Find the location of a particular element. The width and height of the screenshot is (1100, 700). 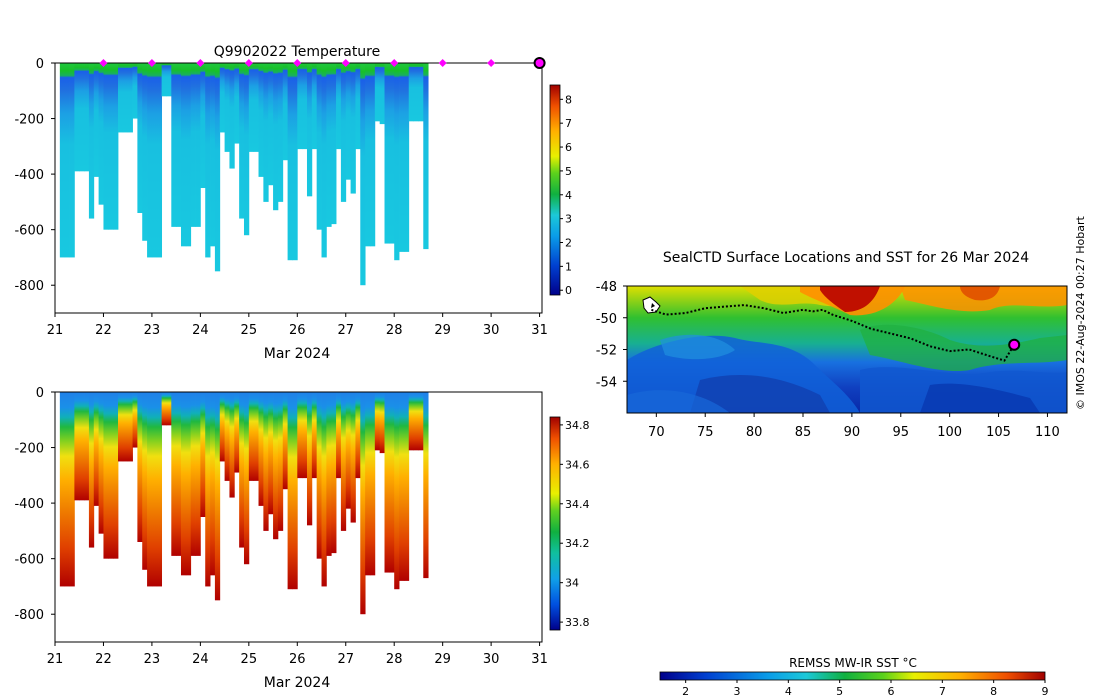

y-tick-label: -48 is located at coordinates (606, 287).